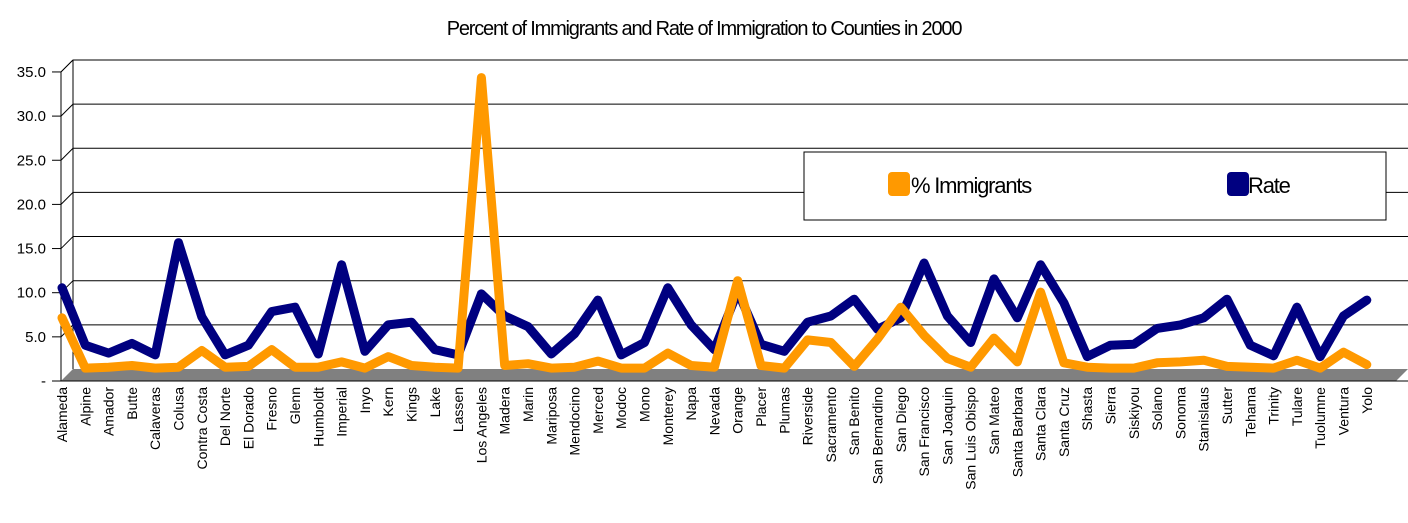 The width and height of the screenshot is (1408, 523). What do you see at coordinates (971, 185) in the screenshot?
I see `legend-label: % Immigrants` at bounding box center [971, 185].